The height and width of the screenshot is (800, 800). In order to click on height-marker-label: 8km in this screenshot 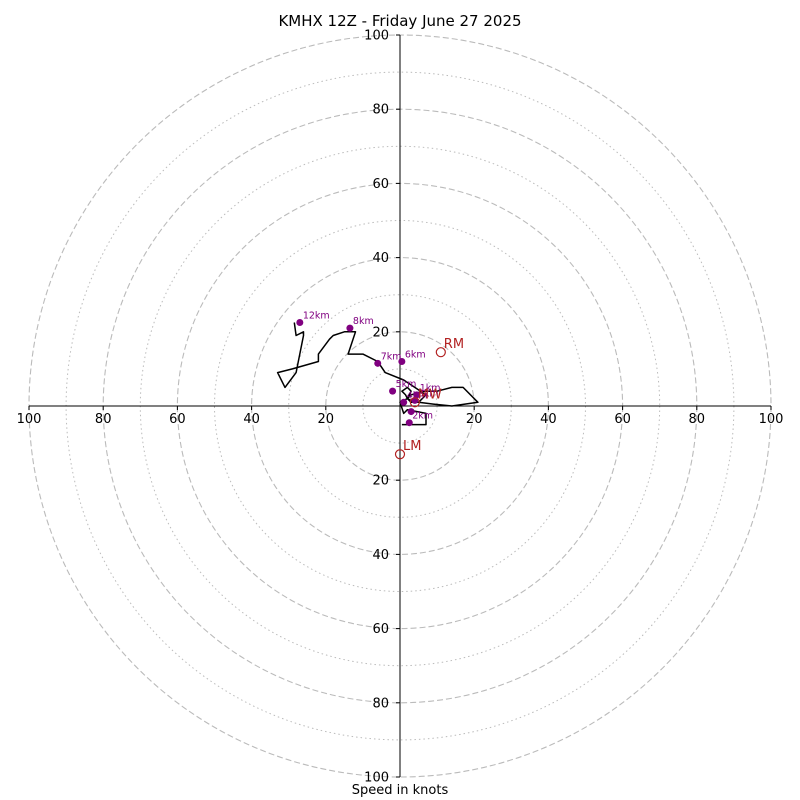, I will do `click(363, 321)`.